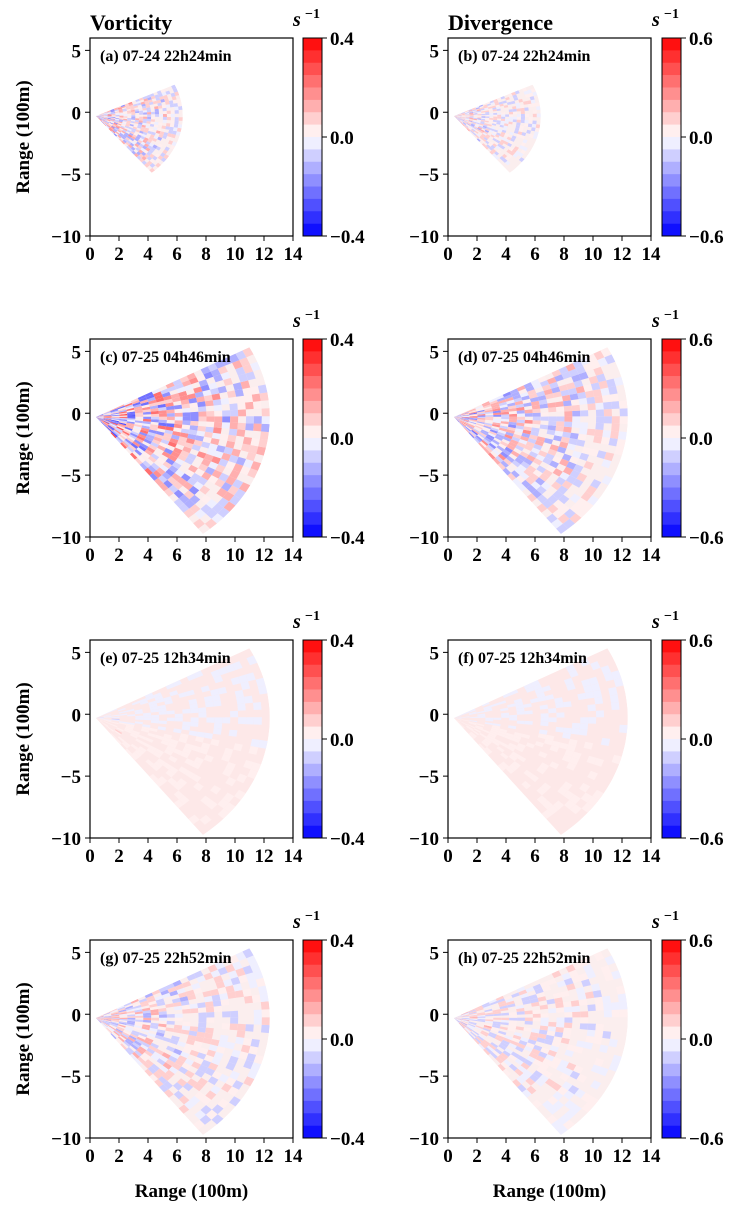 This screenshot has height=1213, width=736. I want to click on colorbar-tick-label: 0.6, so click(701, 641).